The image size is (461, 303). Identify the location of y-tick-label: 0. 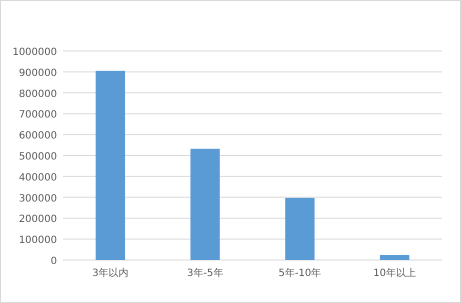
(53, 261).